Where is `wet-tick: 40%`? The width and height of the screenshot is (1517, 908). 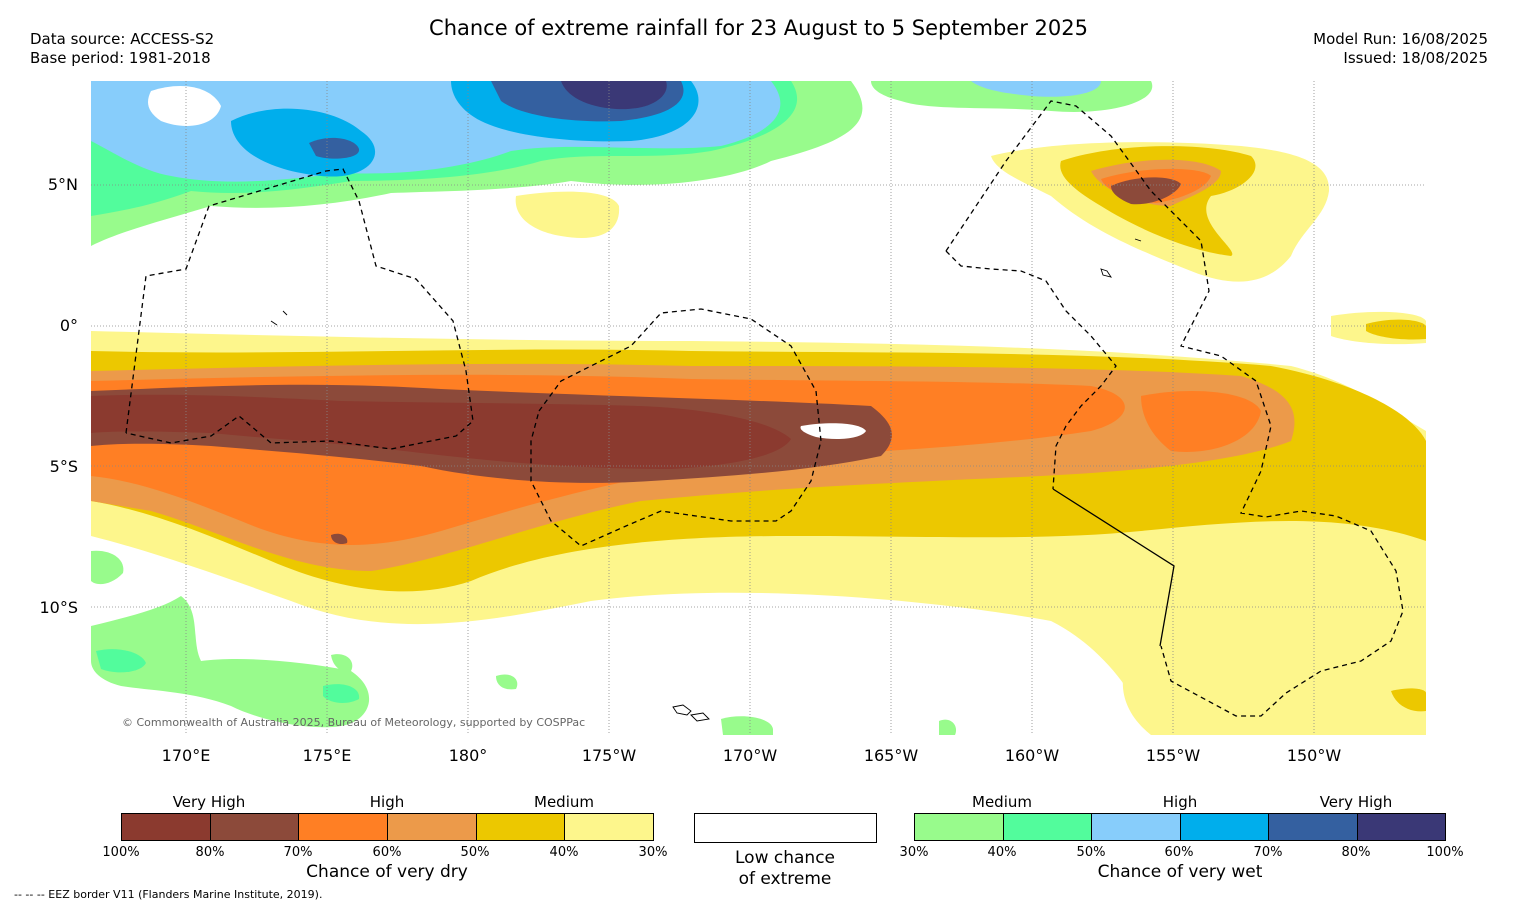
wet-tick: 40% is located at coordinates (1002, 852).